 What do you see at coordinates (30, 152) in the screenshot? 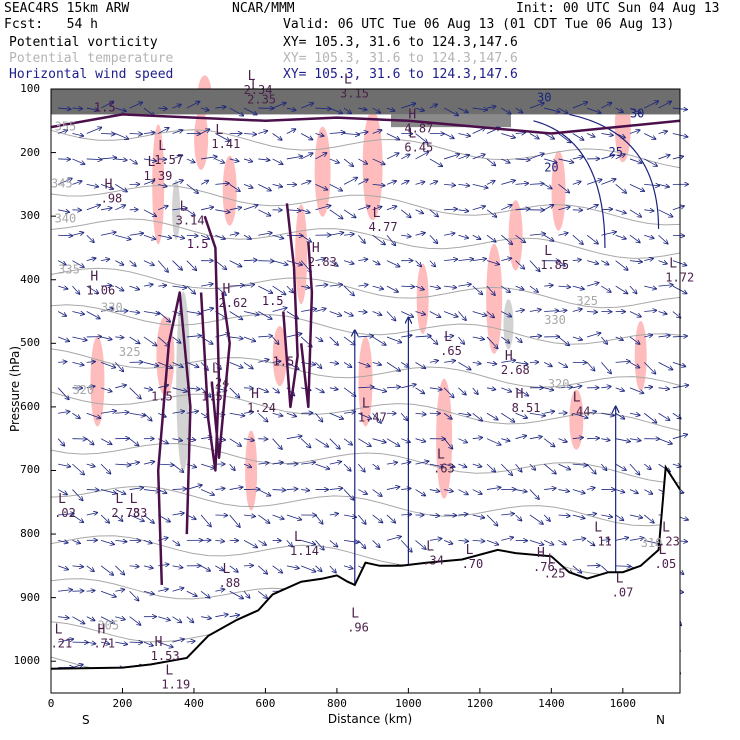
I see `y-tick-label: 200` at bounding box center [30, 152].